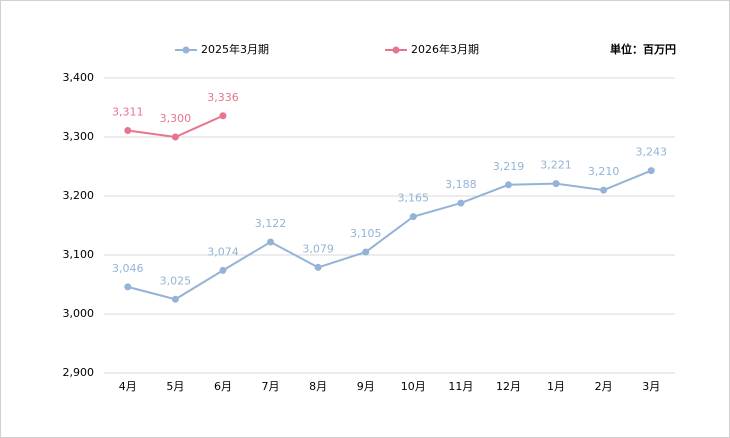 The image size is (730, 438). Describe the element at coordinates (651, 386) in the screenshot. I see `x-tick-label: 3月` at that location.